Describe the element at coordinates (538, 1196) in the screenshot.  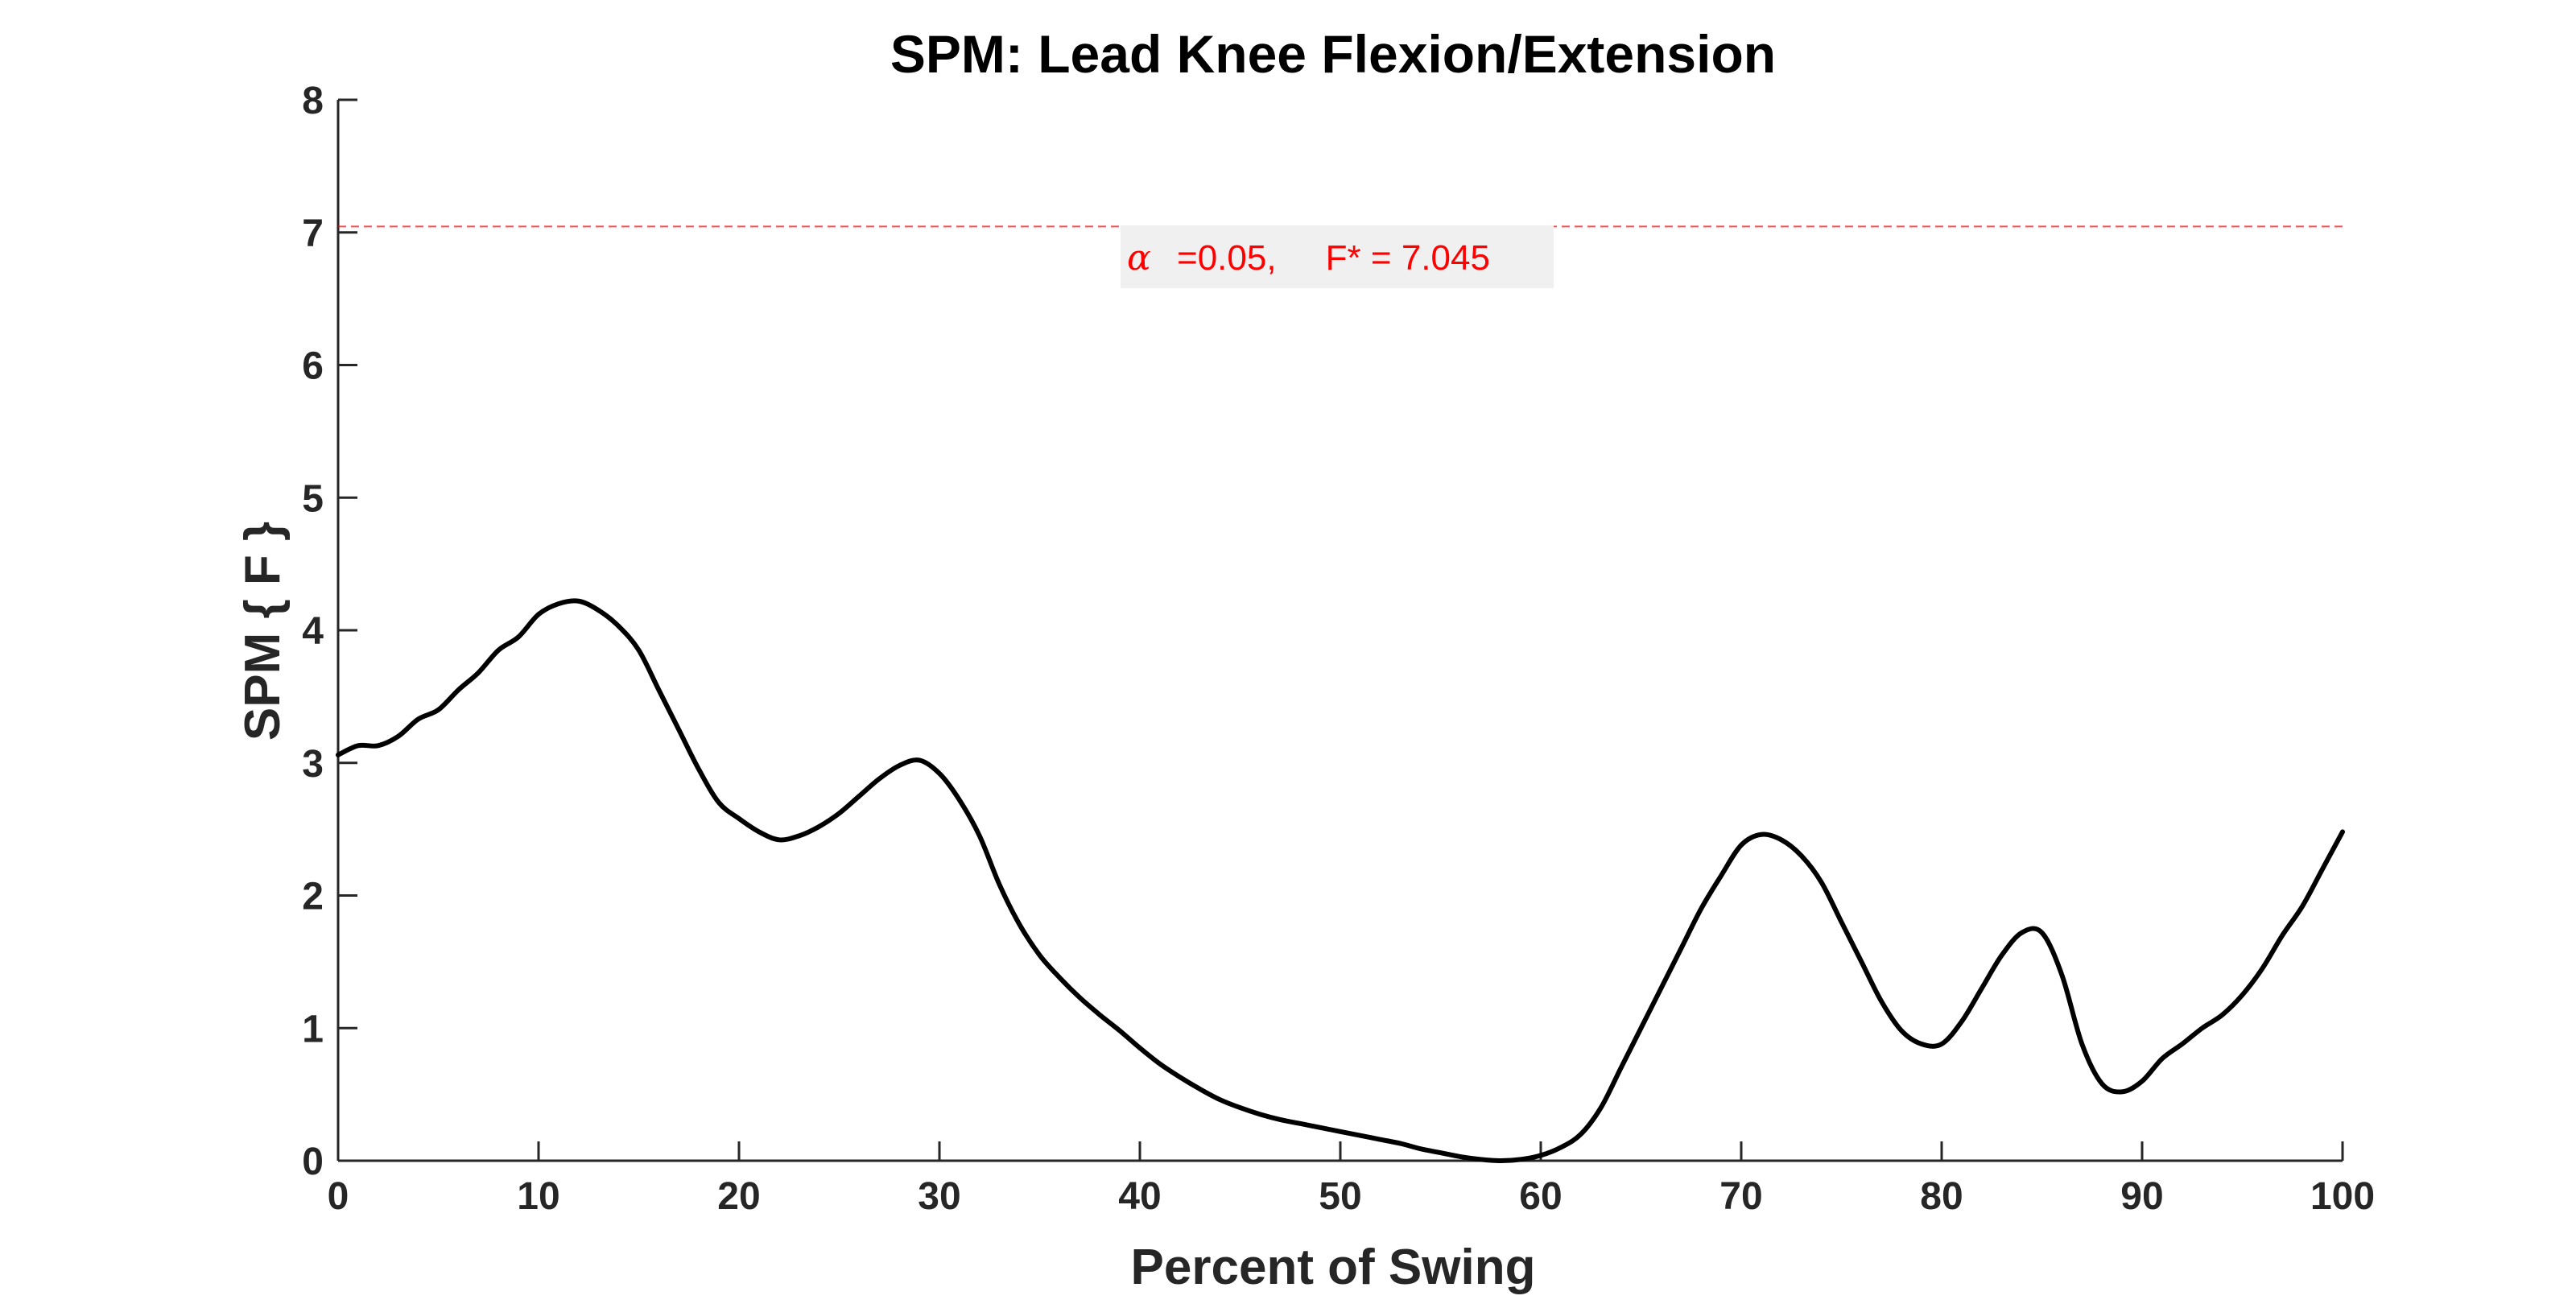
I see `x-tick-label-10: 10` at that location.